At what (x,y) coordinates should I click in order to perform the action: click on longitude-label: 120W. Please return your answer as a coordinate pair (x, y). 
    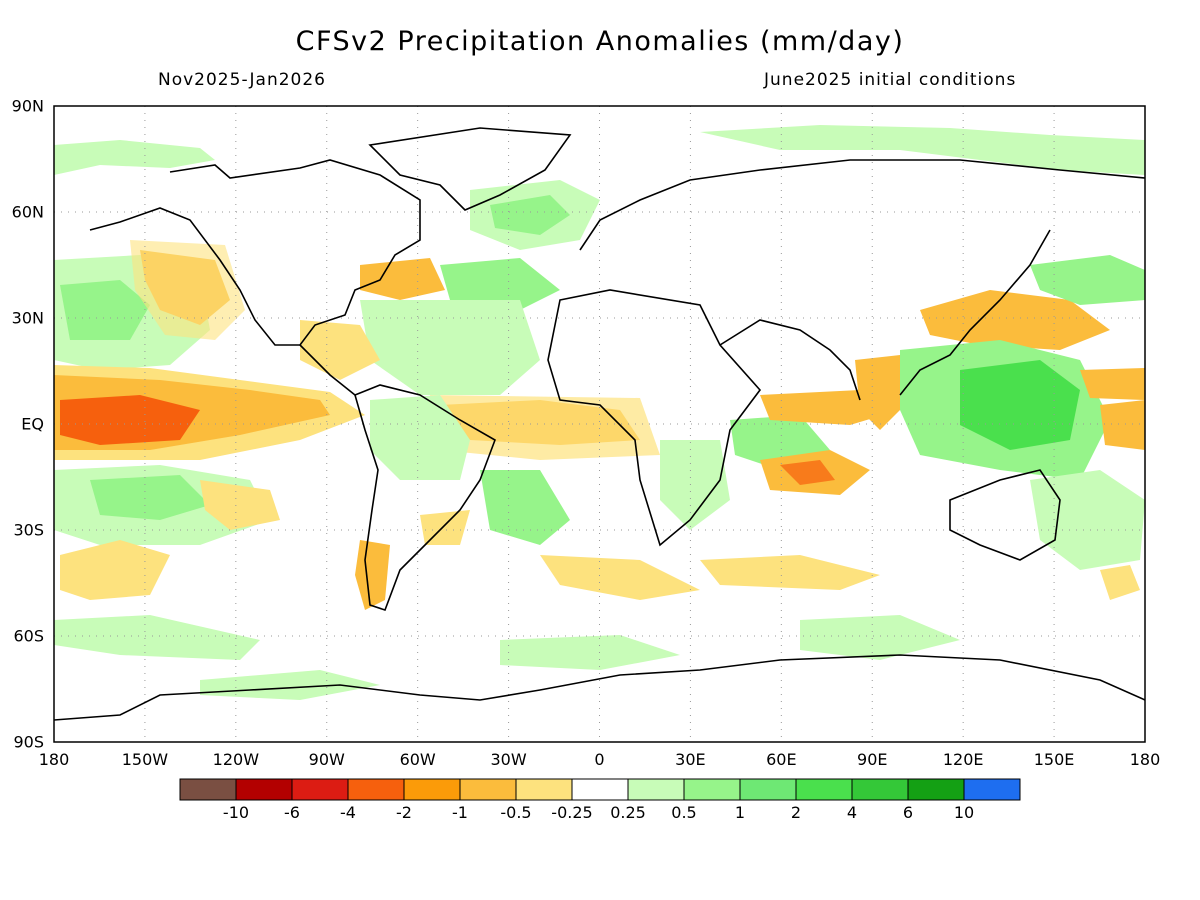
    Looking at the image, I should click on (236, 759).